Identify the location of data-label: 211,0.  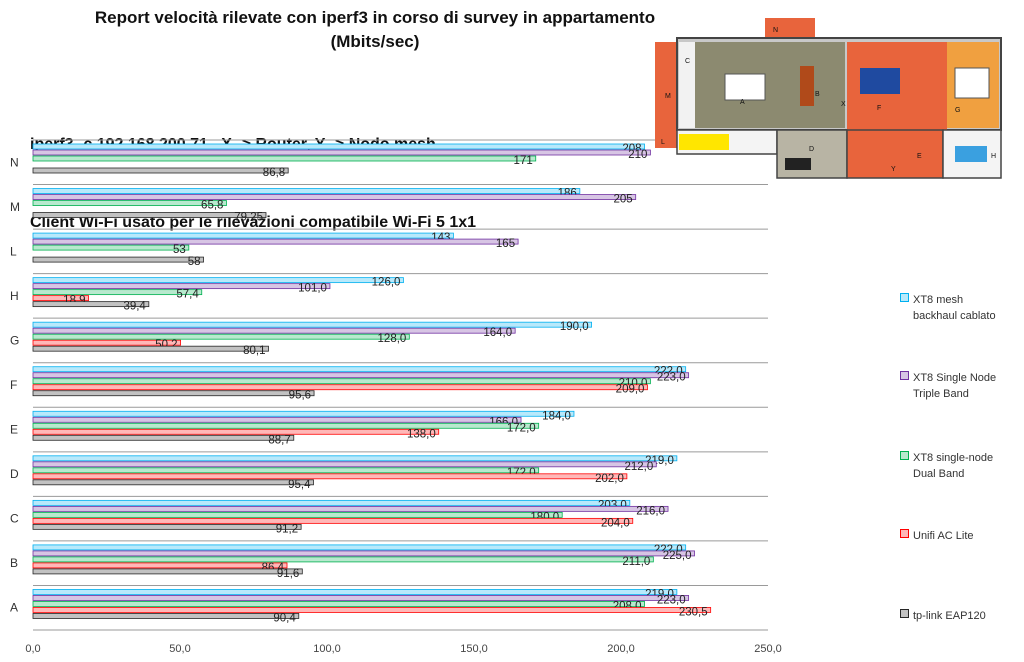
(636, 562).